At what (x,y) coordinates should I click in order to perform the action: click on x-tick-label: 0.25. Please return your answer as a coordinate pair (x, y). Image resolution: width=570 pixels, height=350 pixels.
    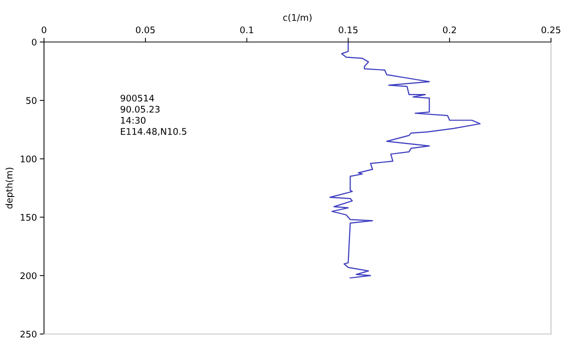
    Looking at the image, I should click on (551, 30).